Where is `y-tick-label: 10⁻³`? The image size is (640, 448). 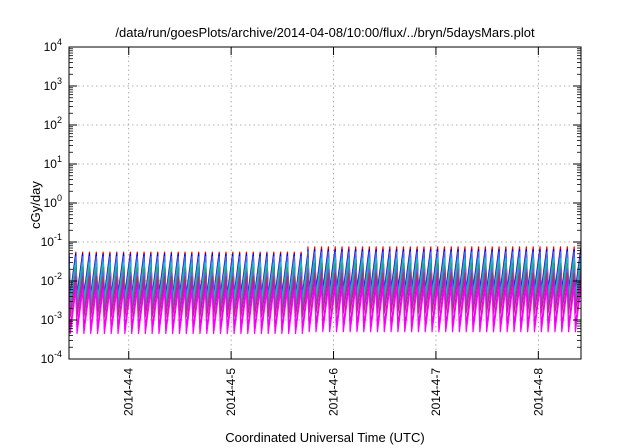 y-tick-label: 10⁻³ is located at coordinates (51, 318).